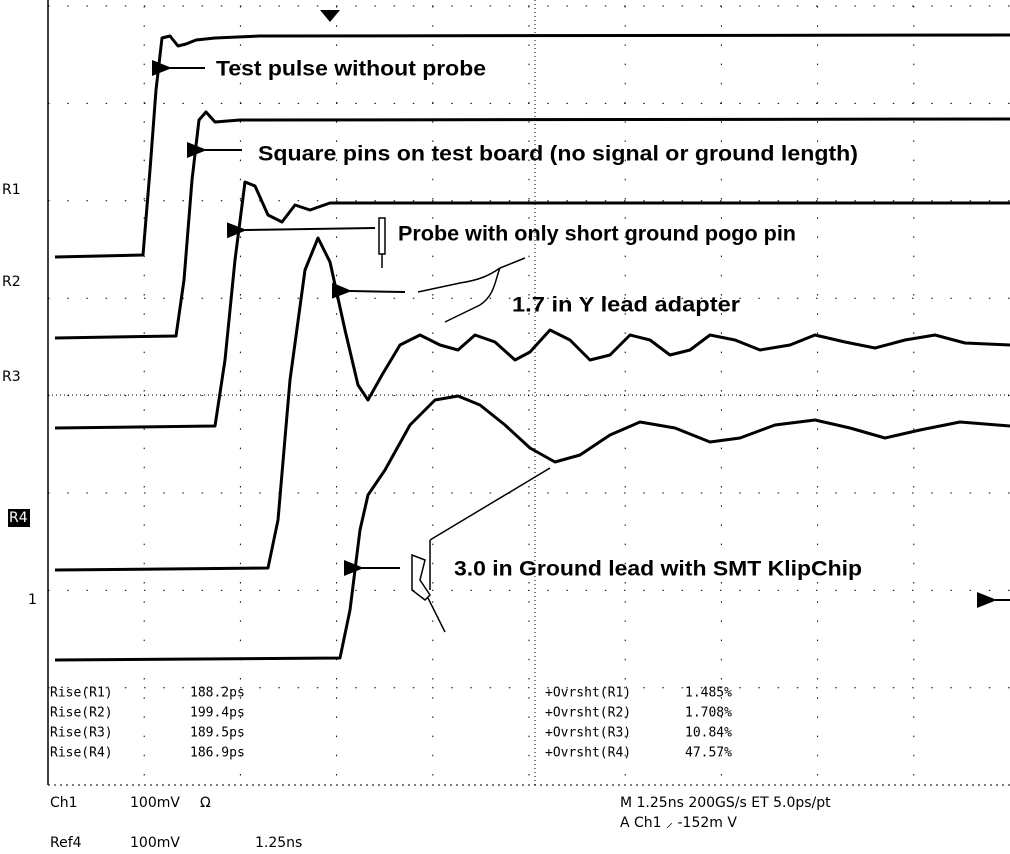 Image resolution: width=1010 pixels, height=854 pixels. What do you see at coordinates (217, 693) in the screenshot?
I see `measurement-cell: 188.2ps` at bounding box center [217, 693].